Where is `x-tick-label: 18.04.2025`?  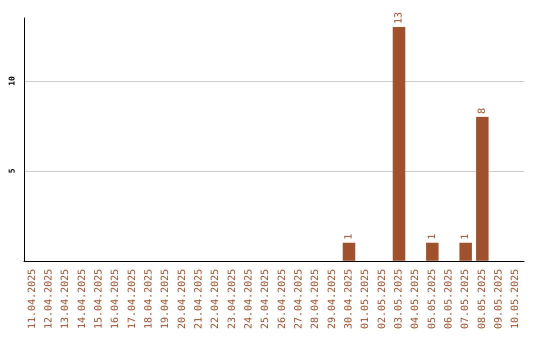 x-tick-label: 18.04.2025 is located at coordinates (149, 299).